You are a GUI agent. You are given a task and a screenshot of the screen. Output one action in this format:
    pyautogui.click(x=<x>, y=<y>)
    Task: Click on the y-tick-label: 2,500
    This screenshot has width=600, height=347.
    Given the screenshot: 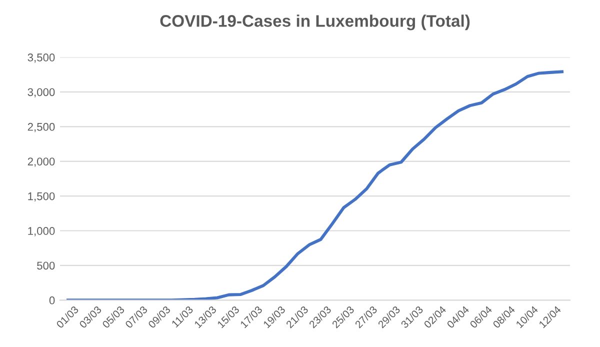 What is the action you would take?
    pyautogui.click(x=41, y=127)
    